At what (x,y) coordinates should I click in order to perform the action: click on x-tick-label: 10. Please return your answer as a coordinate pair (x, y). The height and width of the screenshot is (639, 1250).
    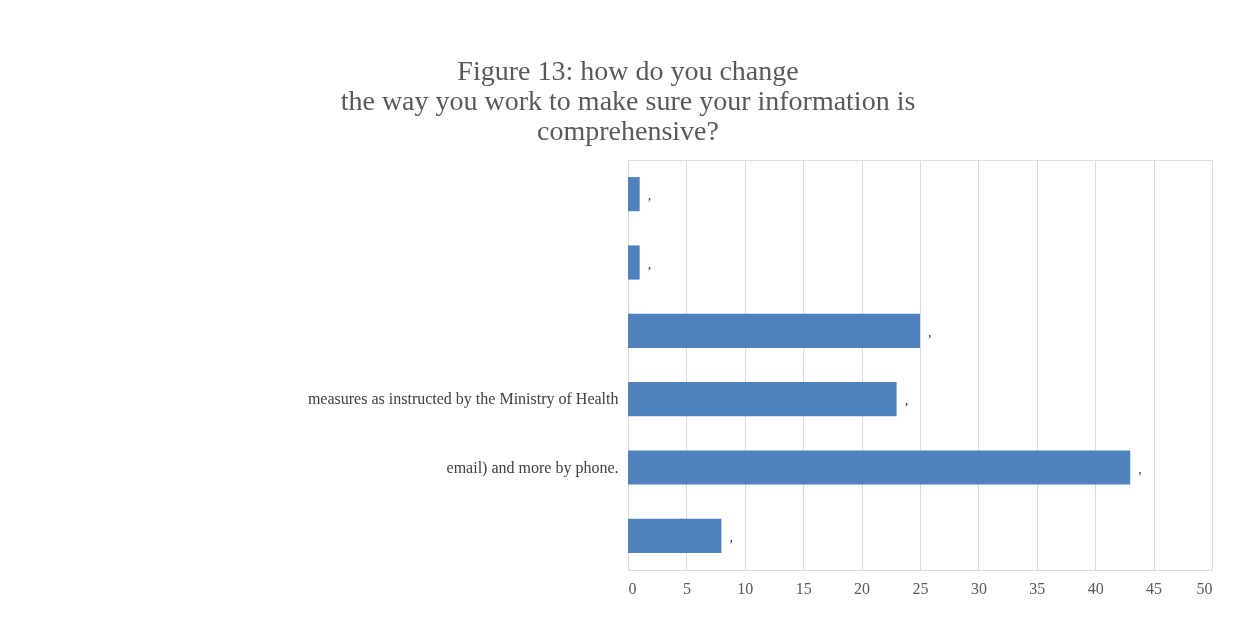
    Looking at the image, I should click on (745, 588).